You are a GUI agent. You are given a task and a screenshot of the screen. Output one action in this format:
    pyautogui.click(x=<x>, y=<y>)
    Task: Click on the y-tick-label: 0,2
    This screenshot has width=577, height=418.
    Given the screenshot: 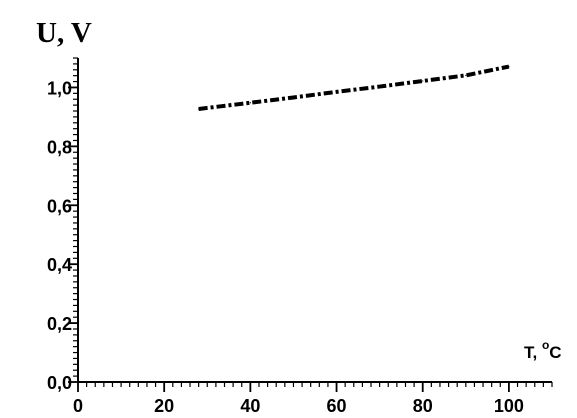 What is the action you would take?
    pyautogui.click(x=59, y=324)
    